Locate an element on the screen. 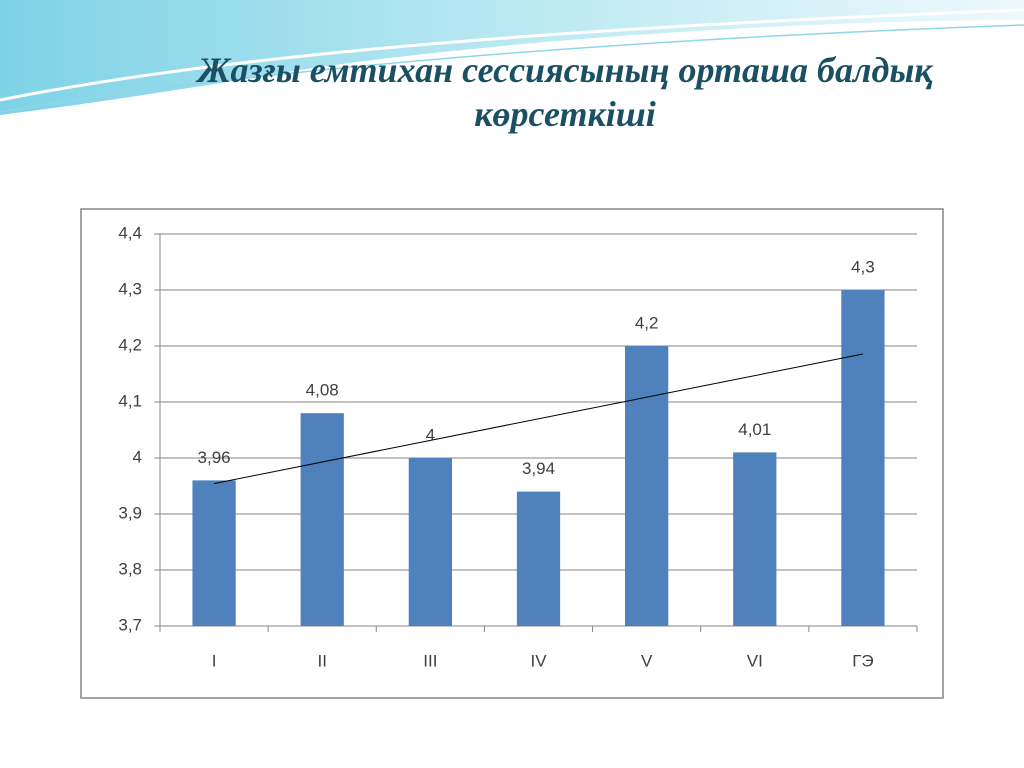 This screenshot has width=1024, height=768. x-tick-label: II is located at coordinates (321, 660).